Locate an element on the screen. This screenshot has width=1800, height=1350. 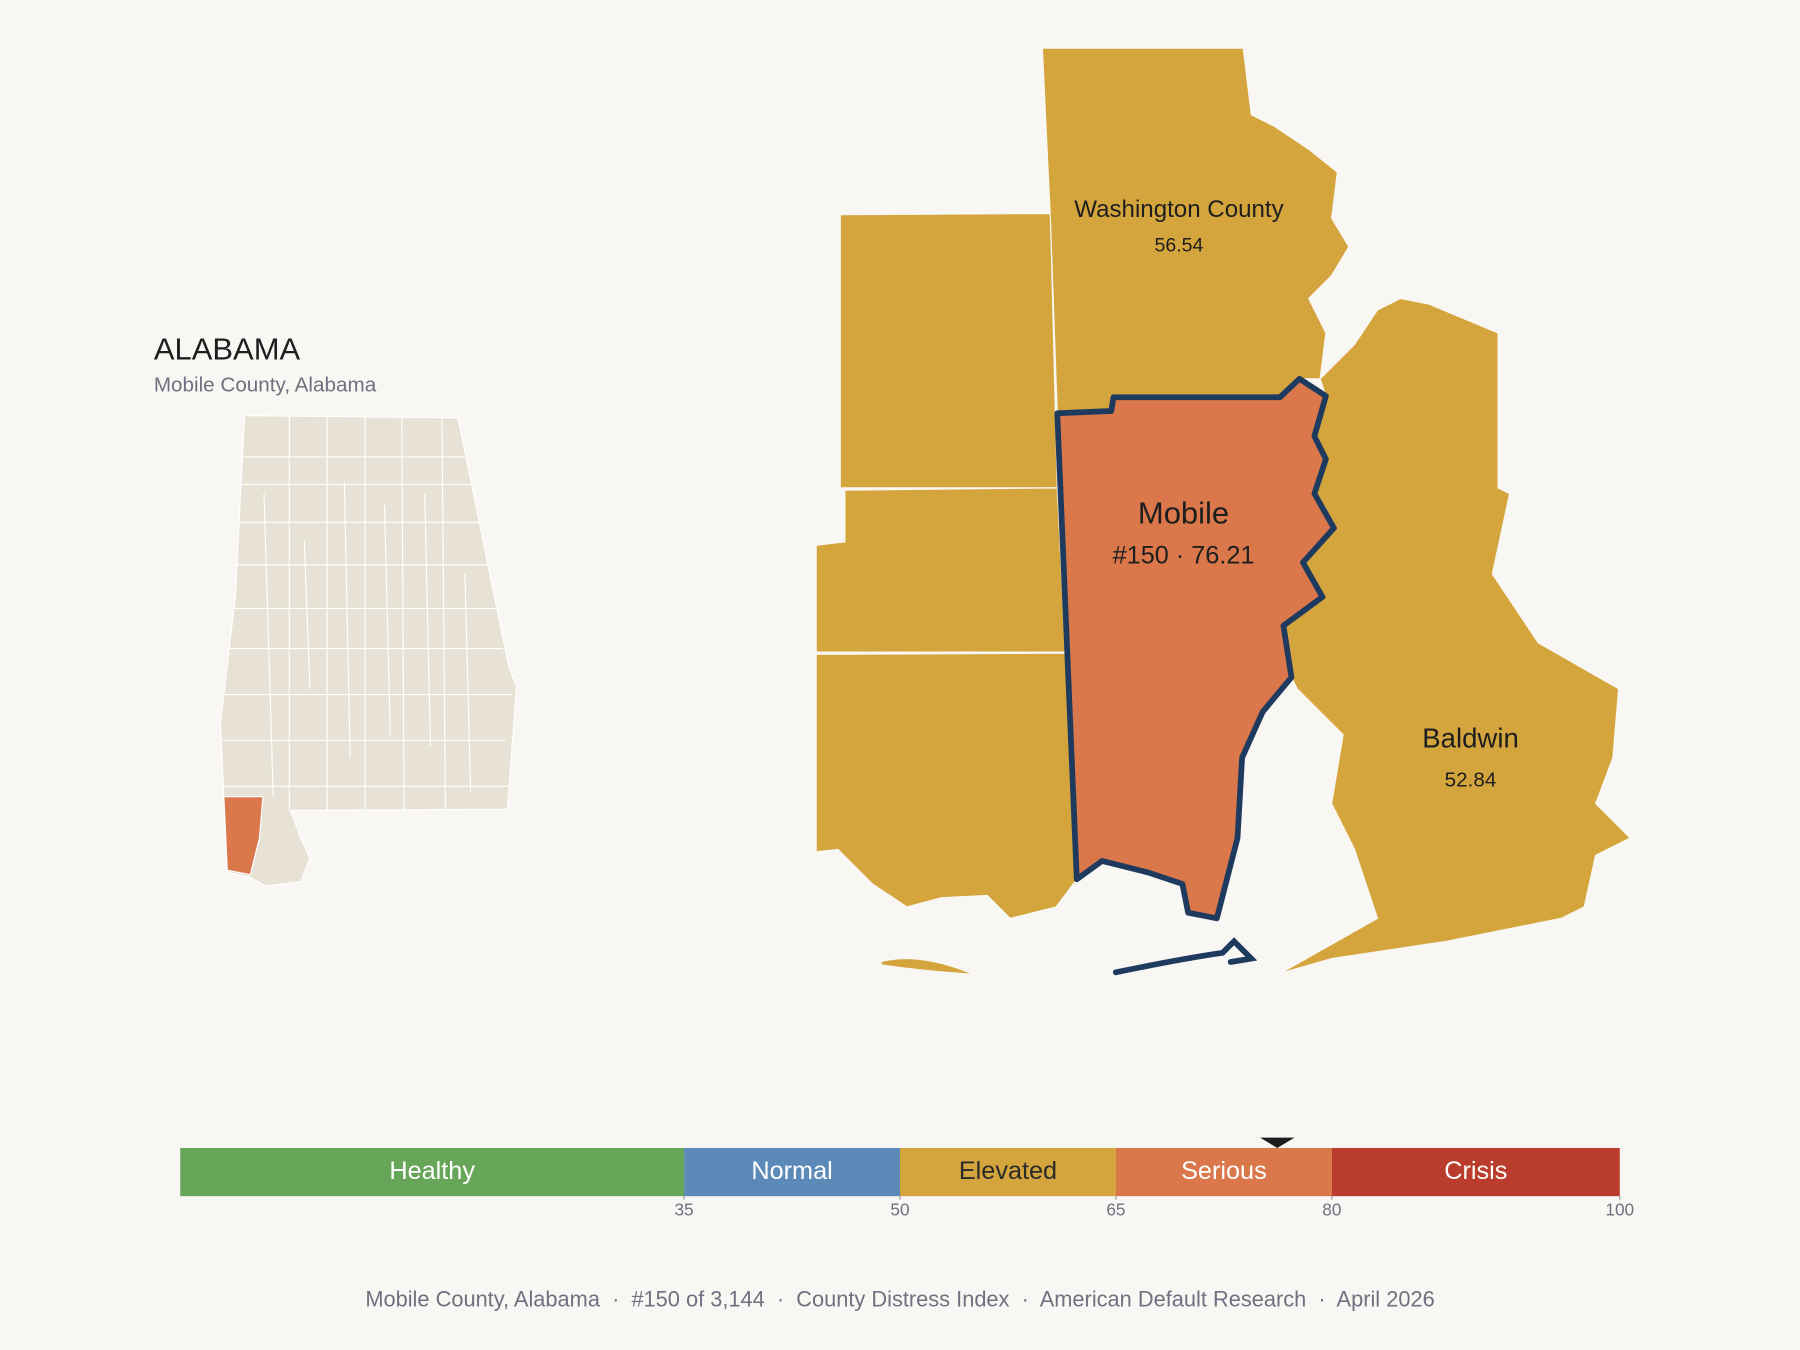
barrier-island is located at coordinates (926, 966).